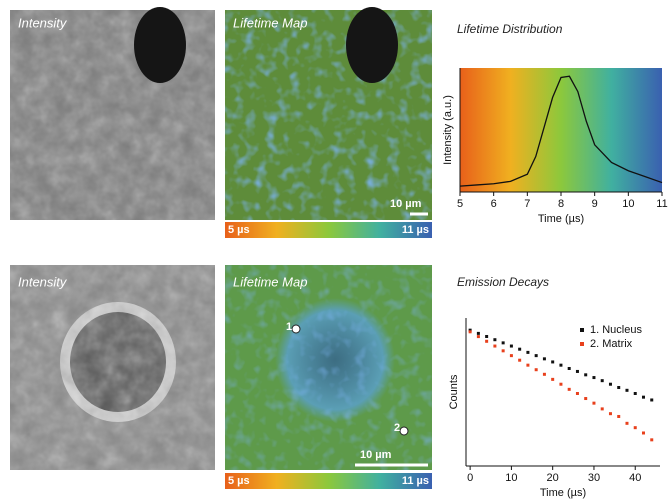 The height and width of the screenshot is (504, 668). I want to click on x-tick-label: 8, so click(561, 204).